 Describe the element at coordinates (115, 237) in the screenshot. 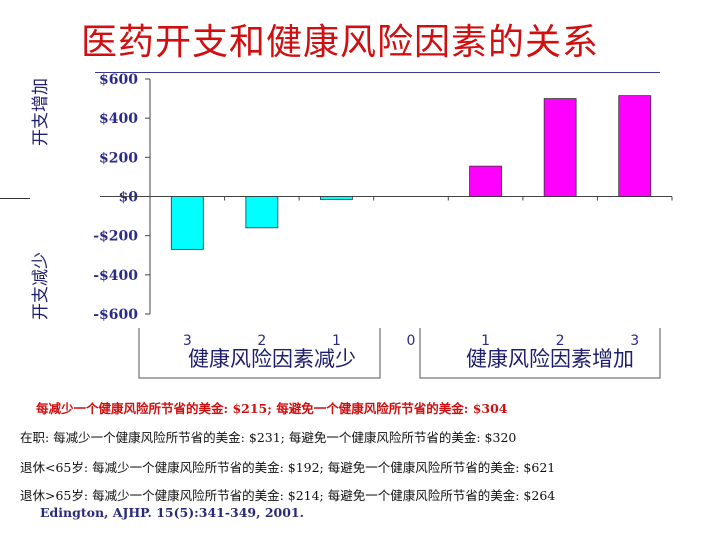

I see `y-tick-label: -$200` at that location.